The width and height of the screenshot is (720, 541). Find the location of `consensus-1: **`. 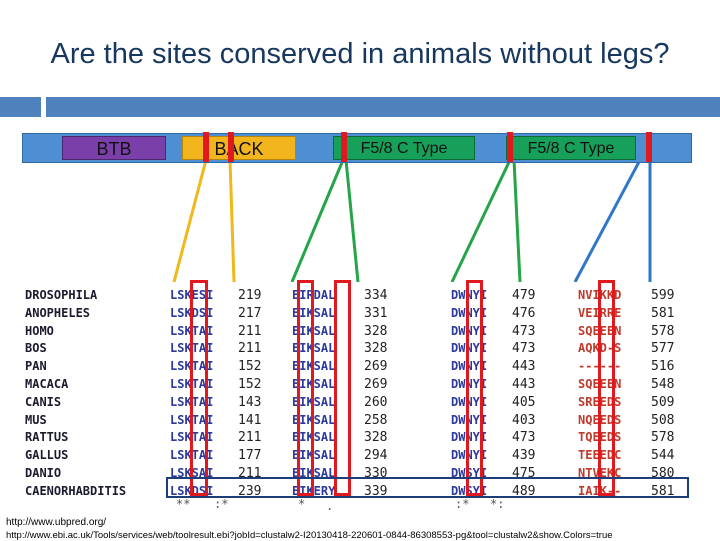

consensus-1: ** is located at coordinates (183, 504).